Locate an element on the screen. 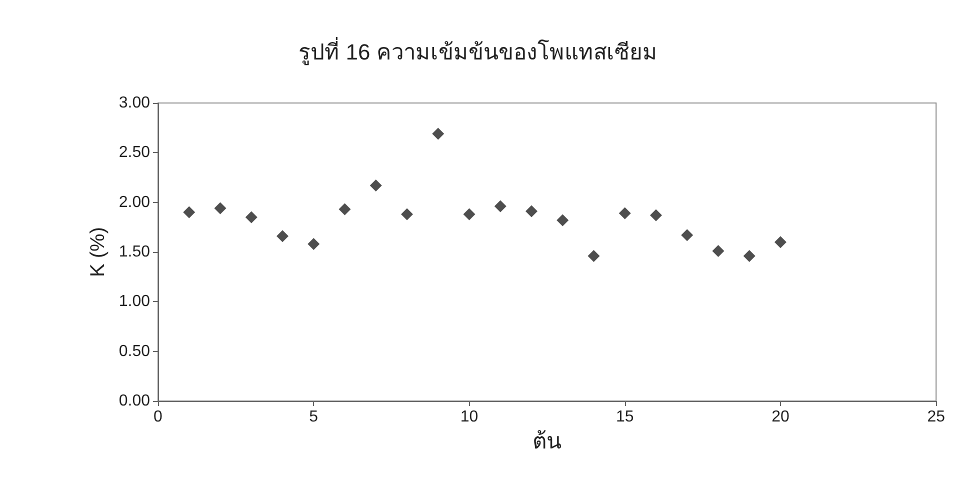 Image resolution: width=956 pixels, height=484 pixels. x-axis-title: ต้น is located at coordinates (547, 441).